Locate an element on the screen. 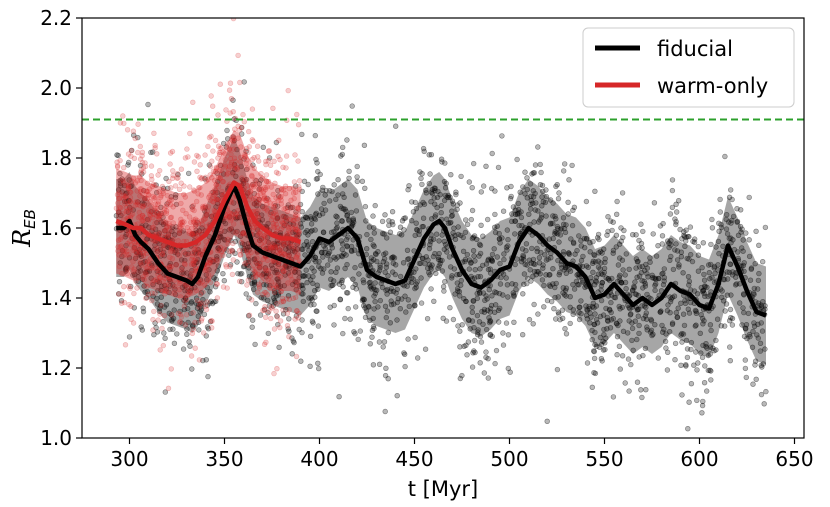  x-axis-label: t [Myr] is located at coordinates (443, 489).